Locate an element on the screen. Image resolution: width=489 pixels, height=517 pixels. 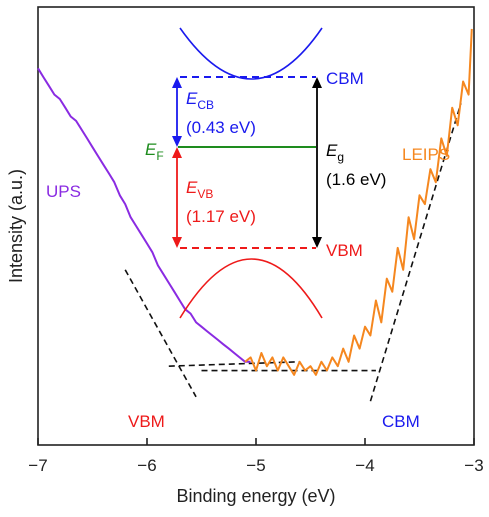
x-tick-label: −5 is located at coordinates (255, 465).